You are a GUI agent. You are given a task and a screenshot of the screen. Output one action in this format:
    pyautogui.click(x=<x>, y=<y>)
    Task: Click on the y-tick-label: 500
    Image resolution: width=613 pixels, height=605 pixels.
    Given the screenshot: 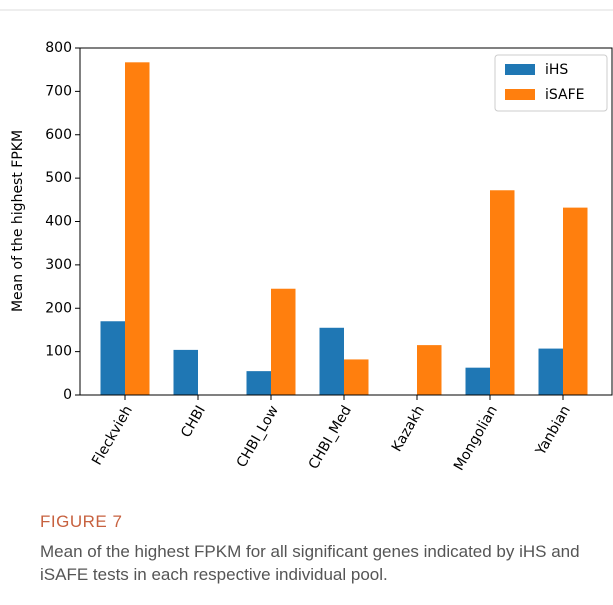 What is the action you would take?
    pyautogui.click(x=58, y=178)
    